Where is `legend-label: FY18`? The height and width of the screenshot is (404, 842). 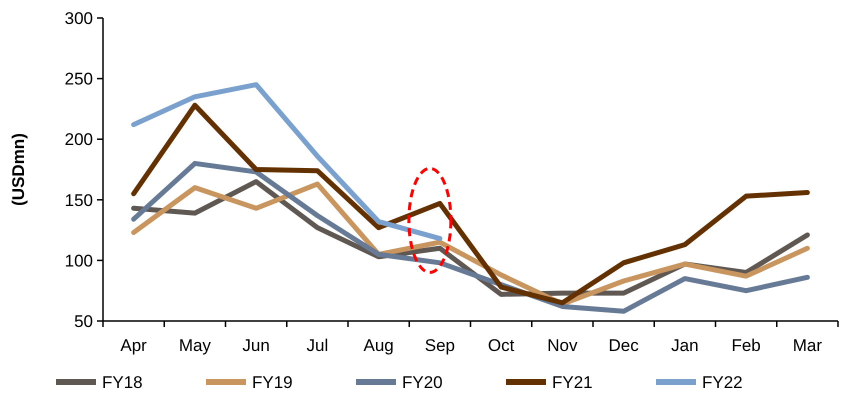
legend-label: FY18 is located at coordinates (122, 382).